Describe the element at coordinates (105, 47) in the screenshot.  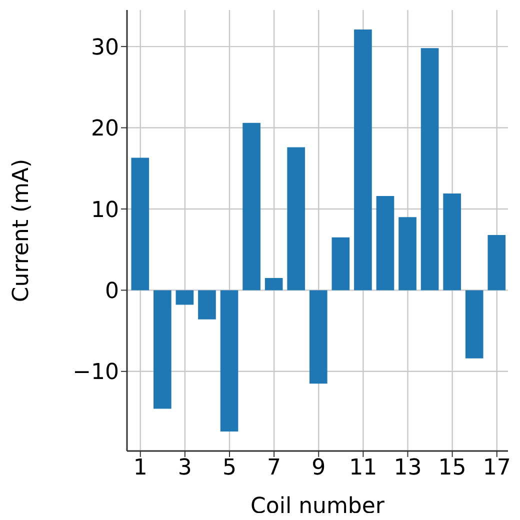
I see `y-tick-label: 30` at that location.